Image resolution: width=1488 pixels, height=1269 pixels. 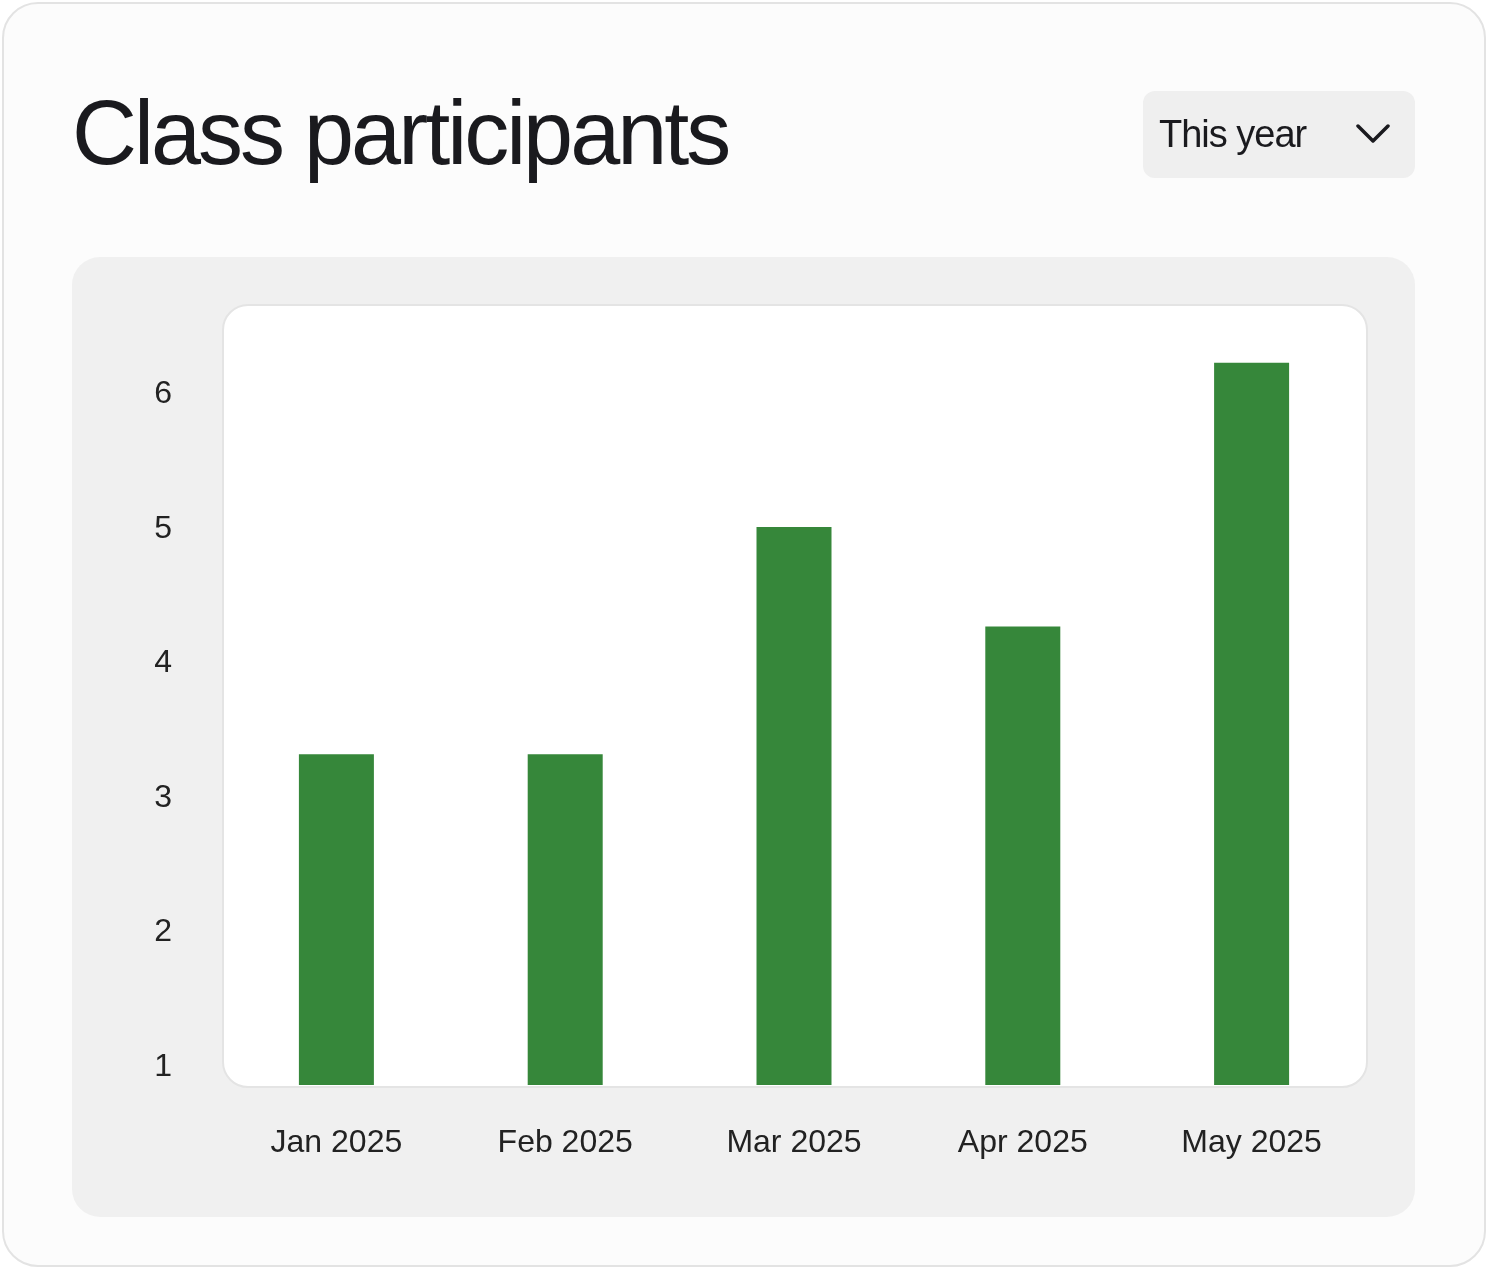 I want to click on chart-title: Class participants, so click(x=400, y=133).